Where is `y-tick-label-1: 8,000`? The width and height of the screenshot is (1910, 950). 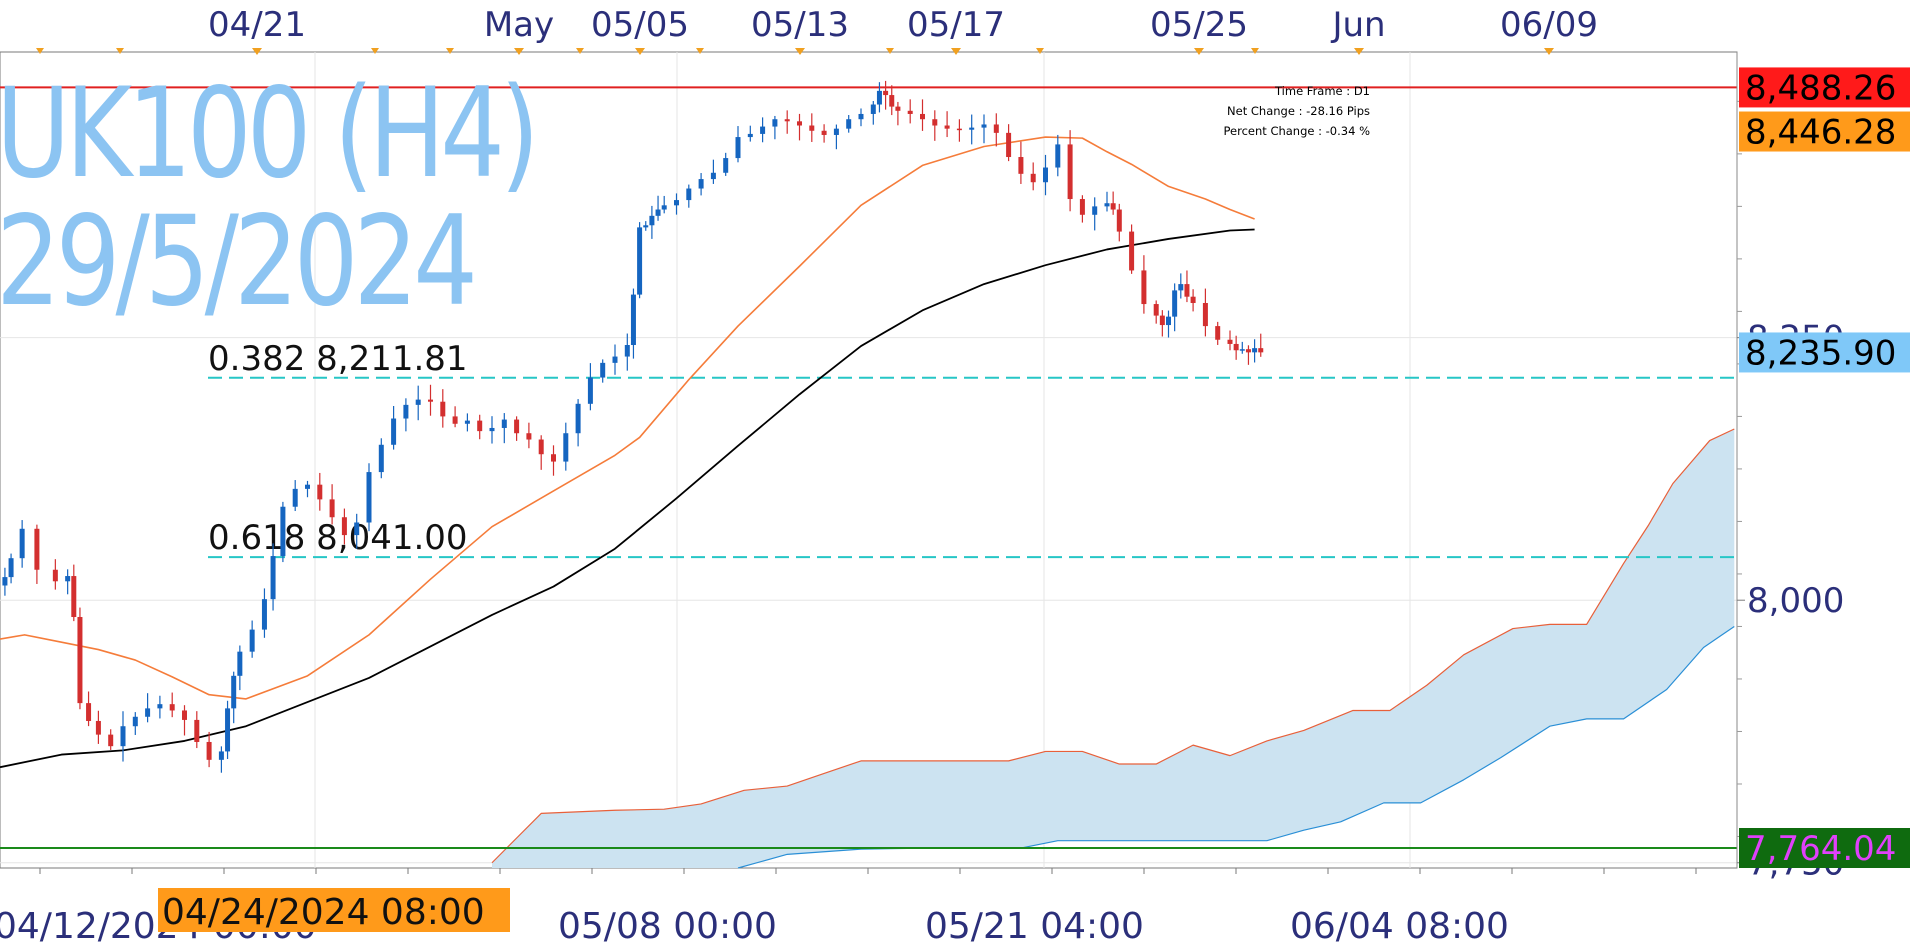 y-tick-label-1: 8,000 is located at coordinates (1795, 601).